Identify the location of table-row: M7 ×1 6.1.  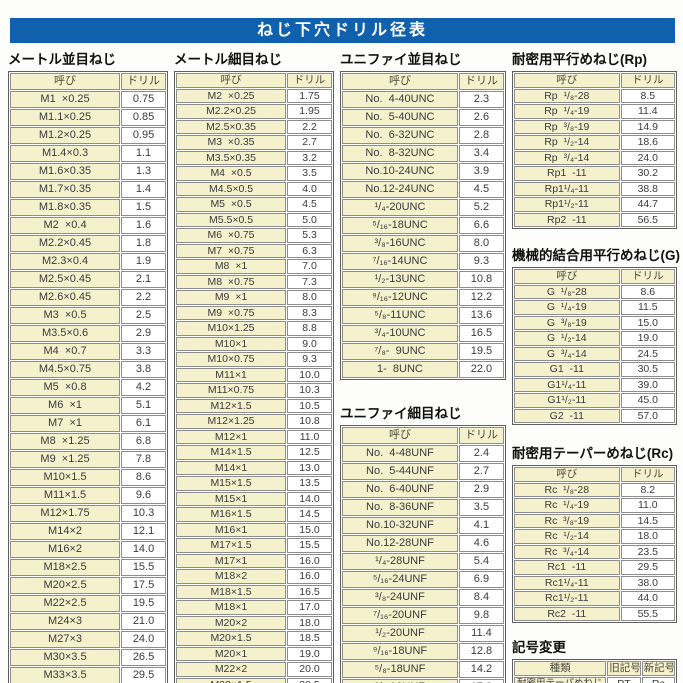
(88, 423).